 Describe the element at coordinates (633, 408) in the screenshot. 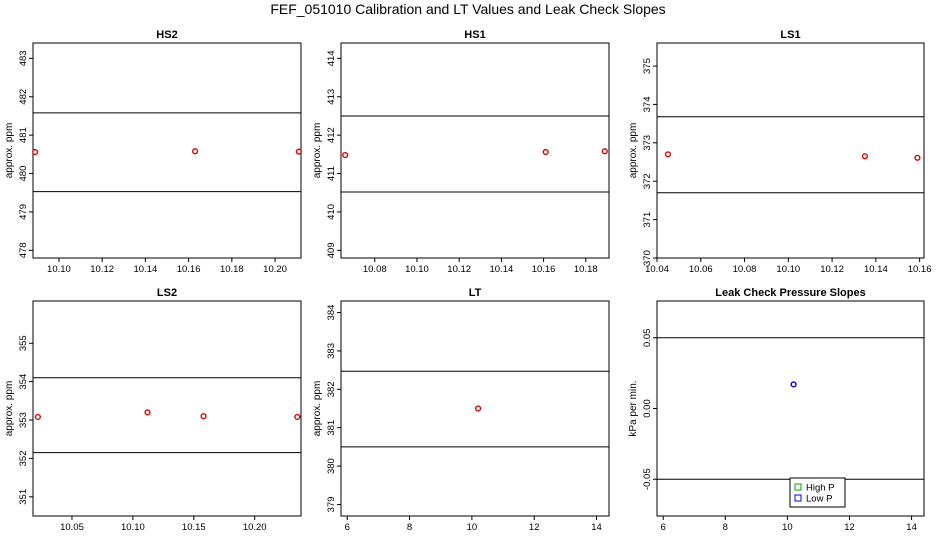

I see `y-axis-label: kPa per min.` at that location.